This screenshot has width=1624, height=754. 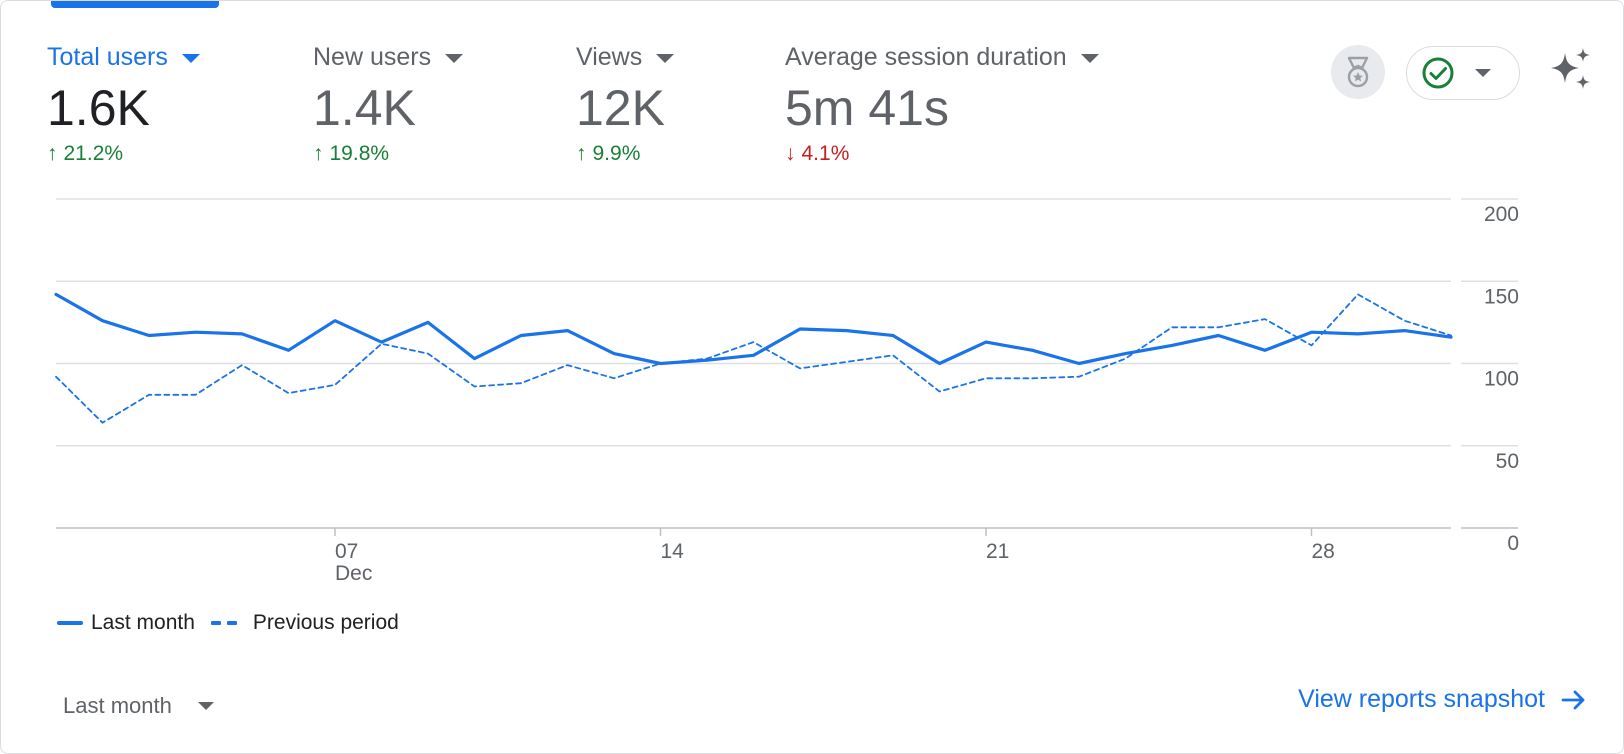 What do you see at coordinates (790, 153) in the screenshot?
I see `arrow-down-icon: ↓` at bounding box center [790, 153].